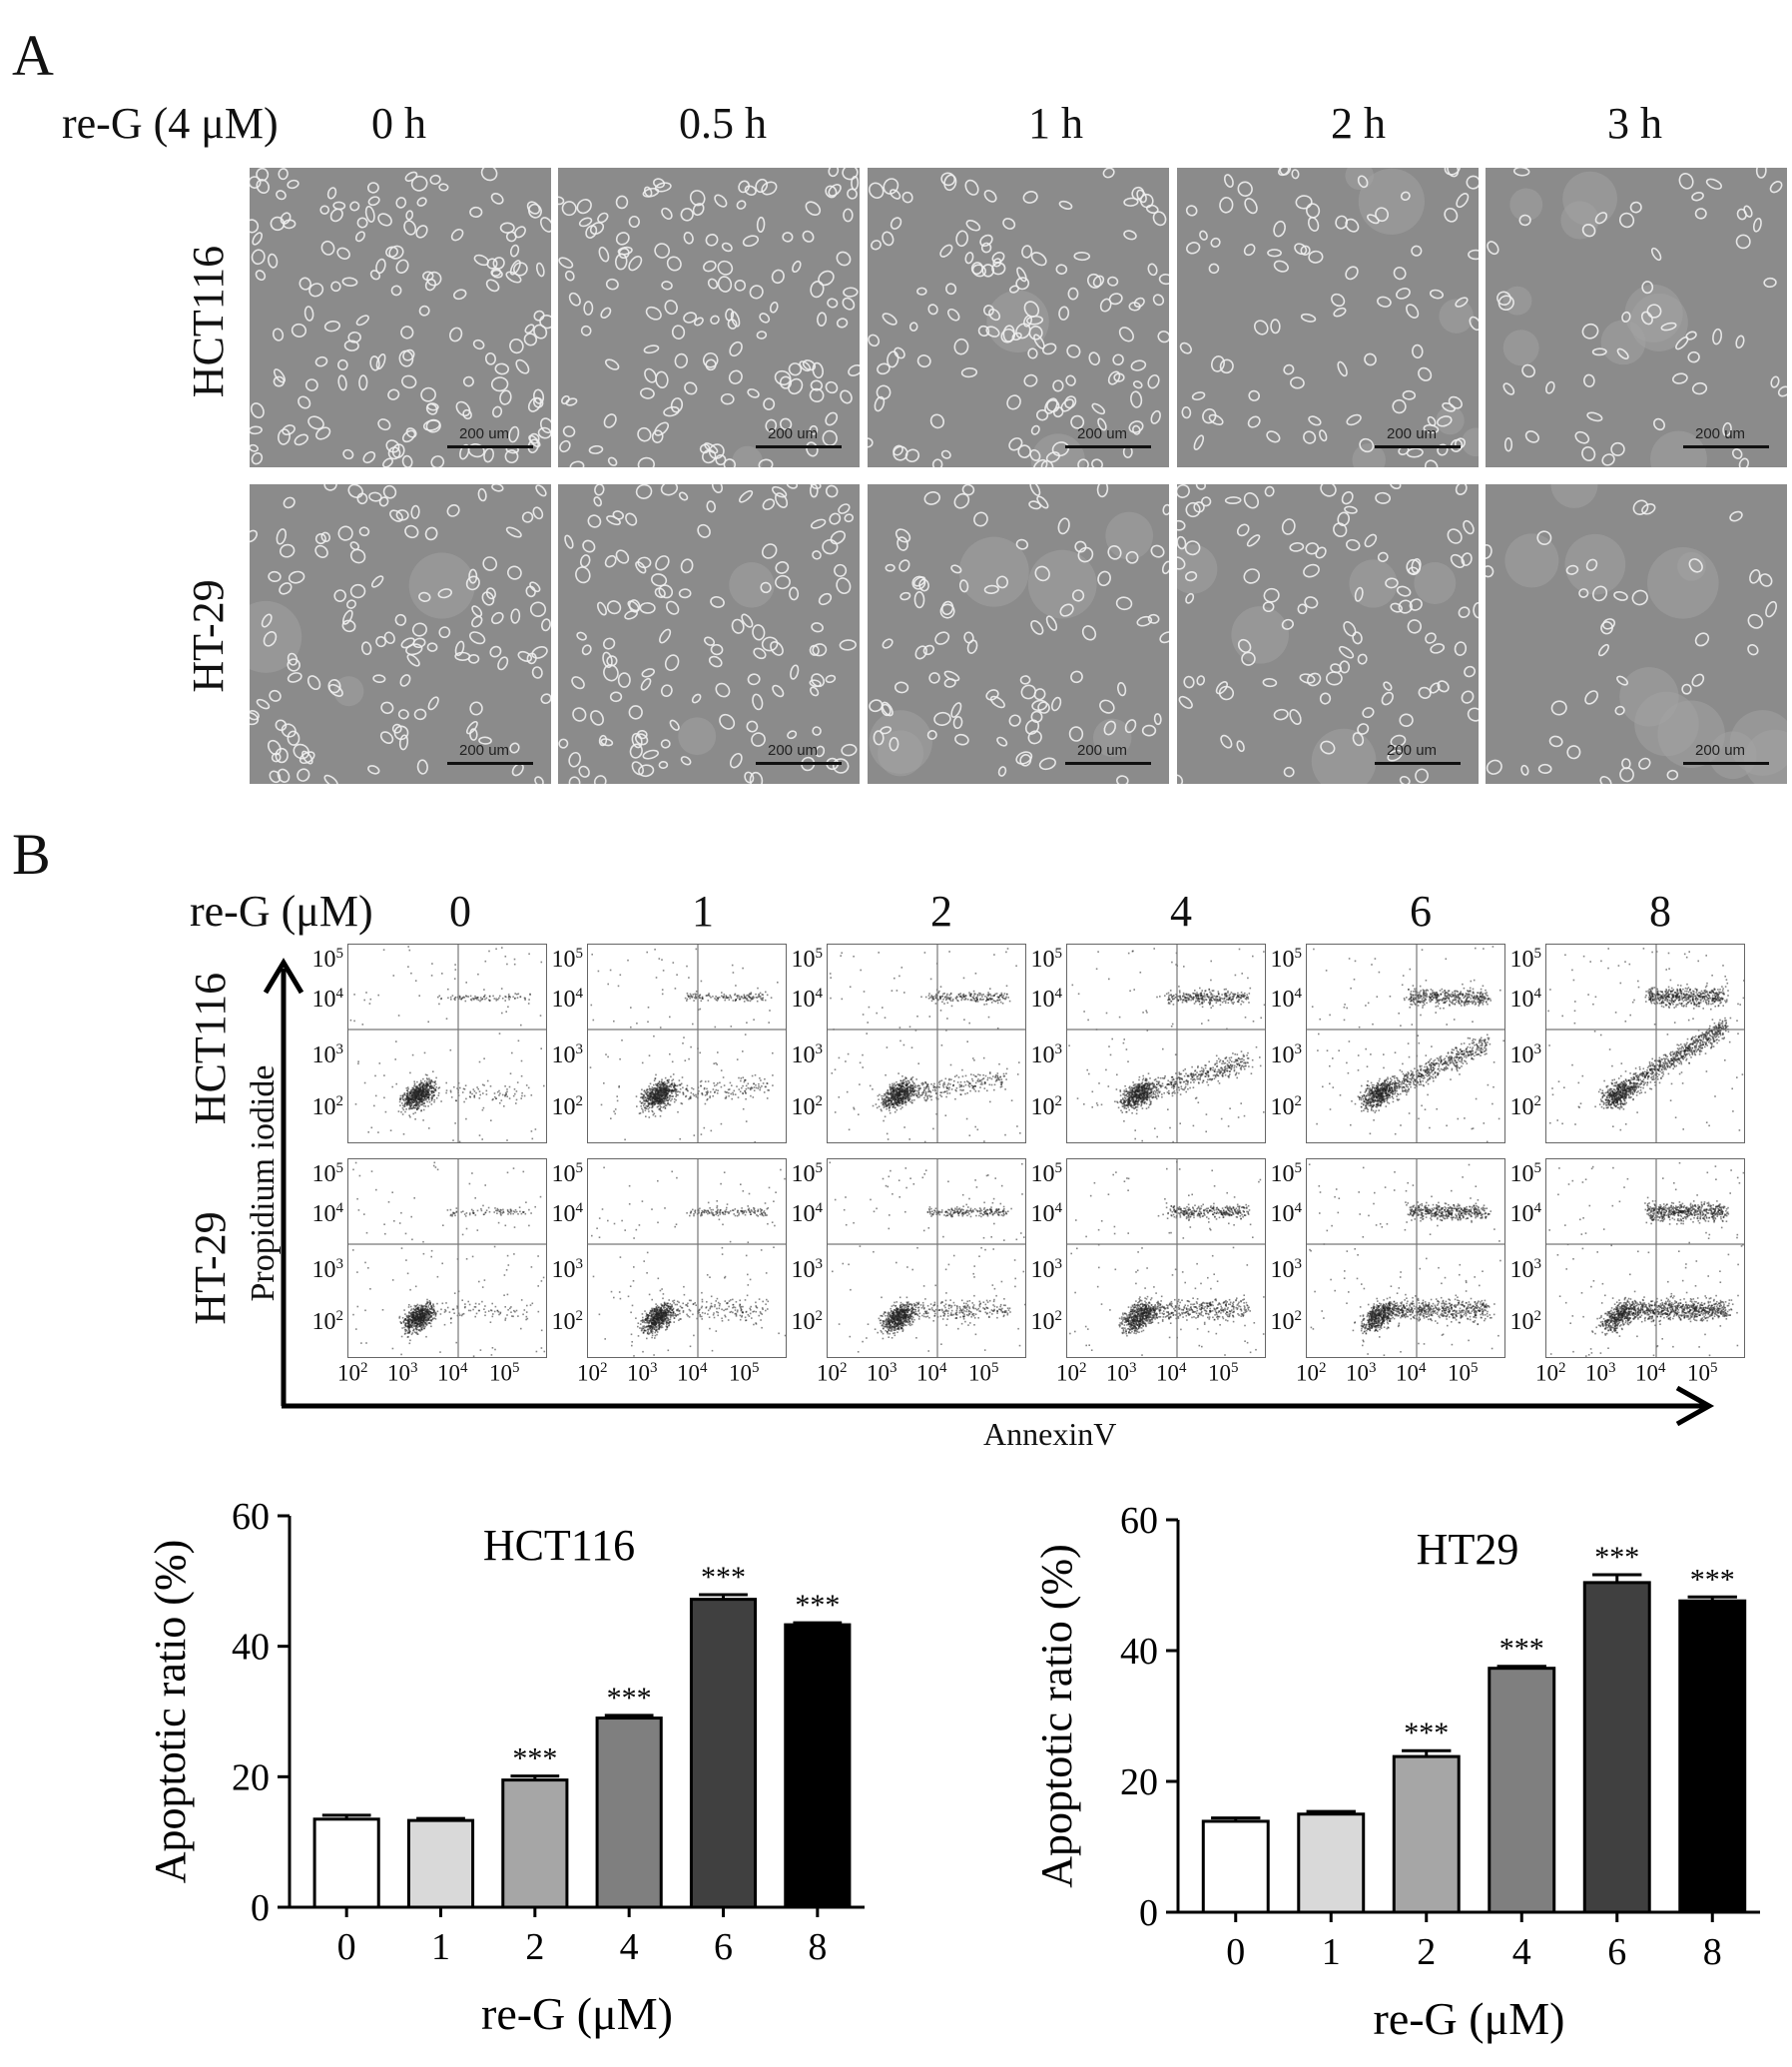 Image resolution: width=1792 pixels, height=2067 pixels. What do you see at coordinates (208, 321) in the screenshot?
I see `panel-a-row-label-hct116: HCT116` at bounding box center [208, 321].